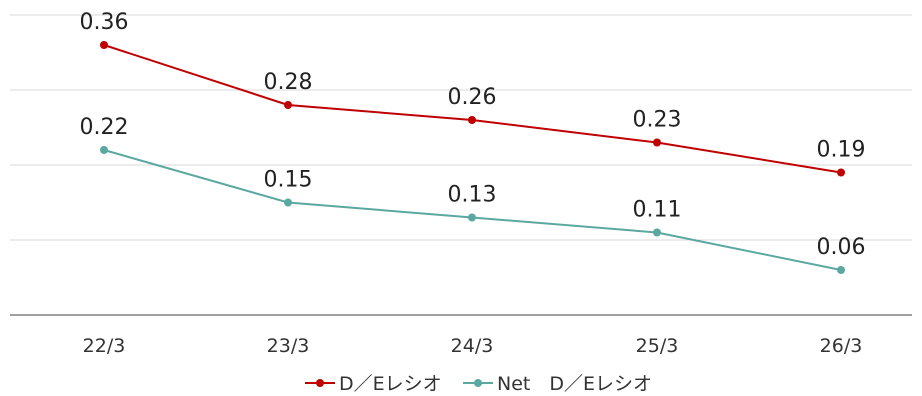 This screenshot has width=922, height=396. What do you see at coordinates (574, 384) in the screenshot?
I see `legend-label: Net D／Eレシオ` at bounding box center [574, 384].